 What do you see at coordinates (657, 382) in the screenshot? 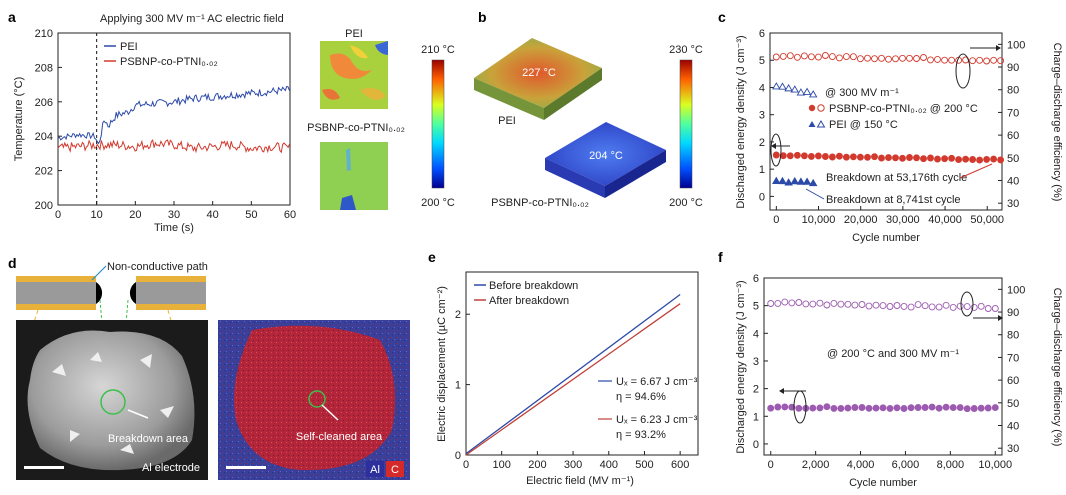
I see `annotation-ud-before: Uₓ = 6.67 J cm⁻³` at bounding box center [657, 382].